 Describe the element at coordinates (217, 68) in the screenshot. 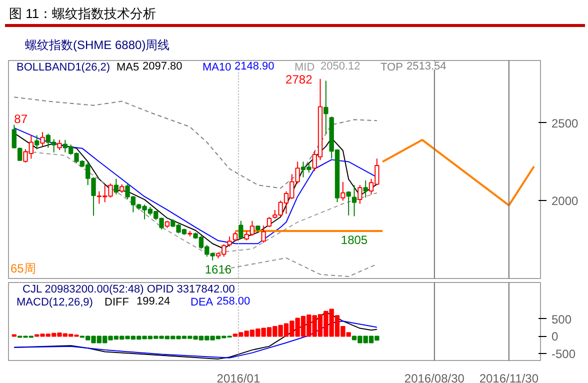

I see `text: MA10` at that location.